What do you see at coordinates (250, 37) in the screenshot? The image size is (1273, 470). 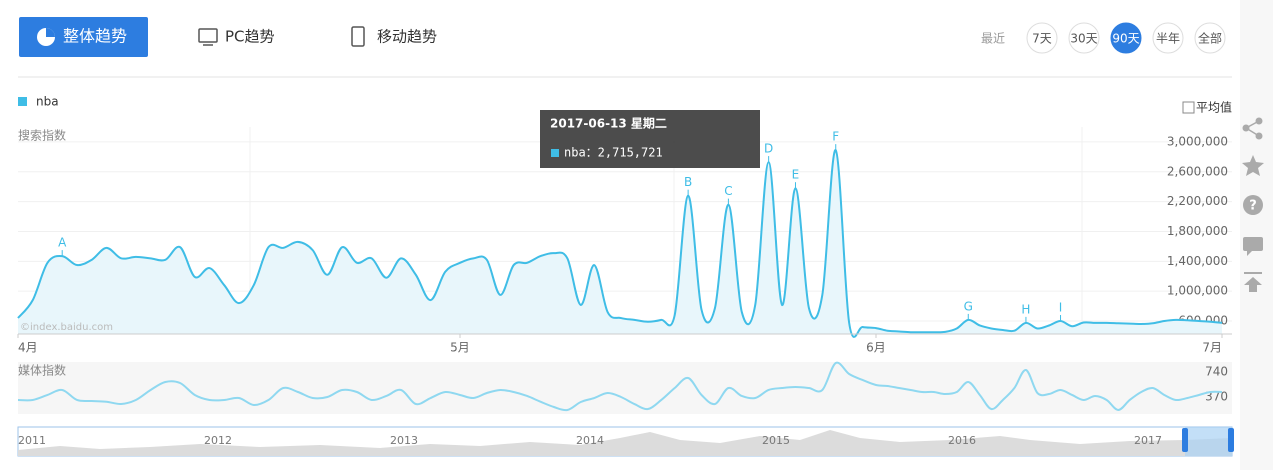 I see `tab-label: PC趋势` at bounding box center [250, 37].